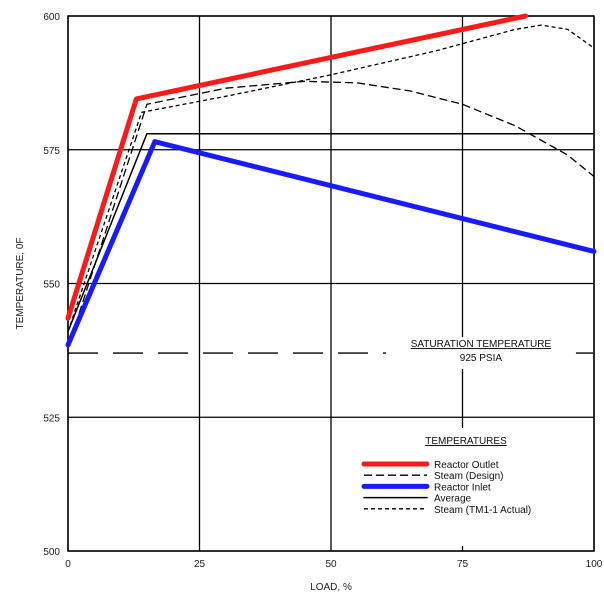  What do you see at coordinates (466, 465) in the screenshot?
I see `legend-label: Reactor Outlet` at bounding box center [466, 465].